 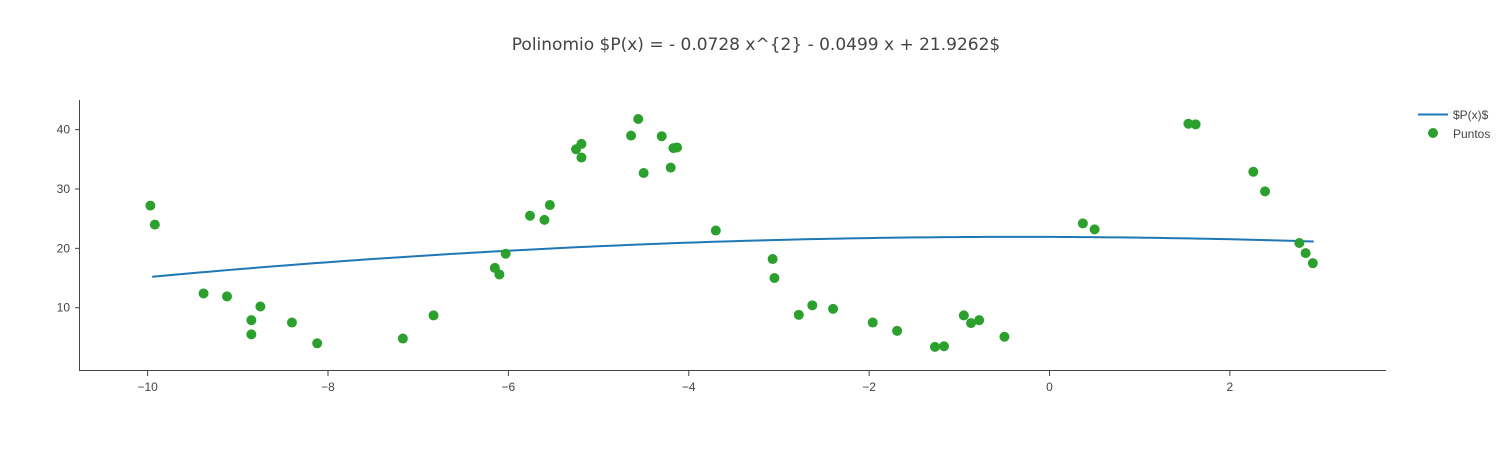 I want to click on x-tick-label: −6, so click(x=509, y=387).